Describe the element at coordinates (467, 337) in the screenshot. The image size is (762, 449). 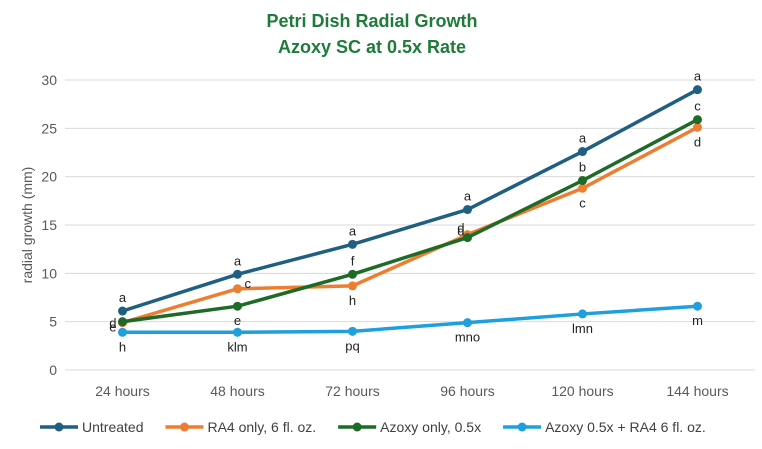
I see `significance-letter: mno` at that location.